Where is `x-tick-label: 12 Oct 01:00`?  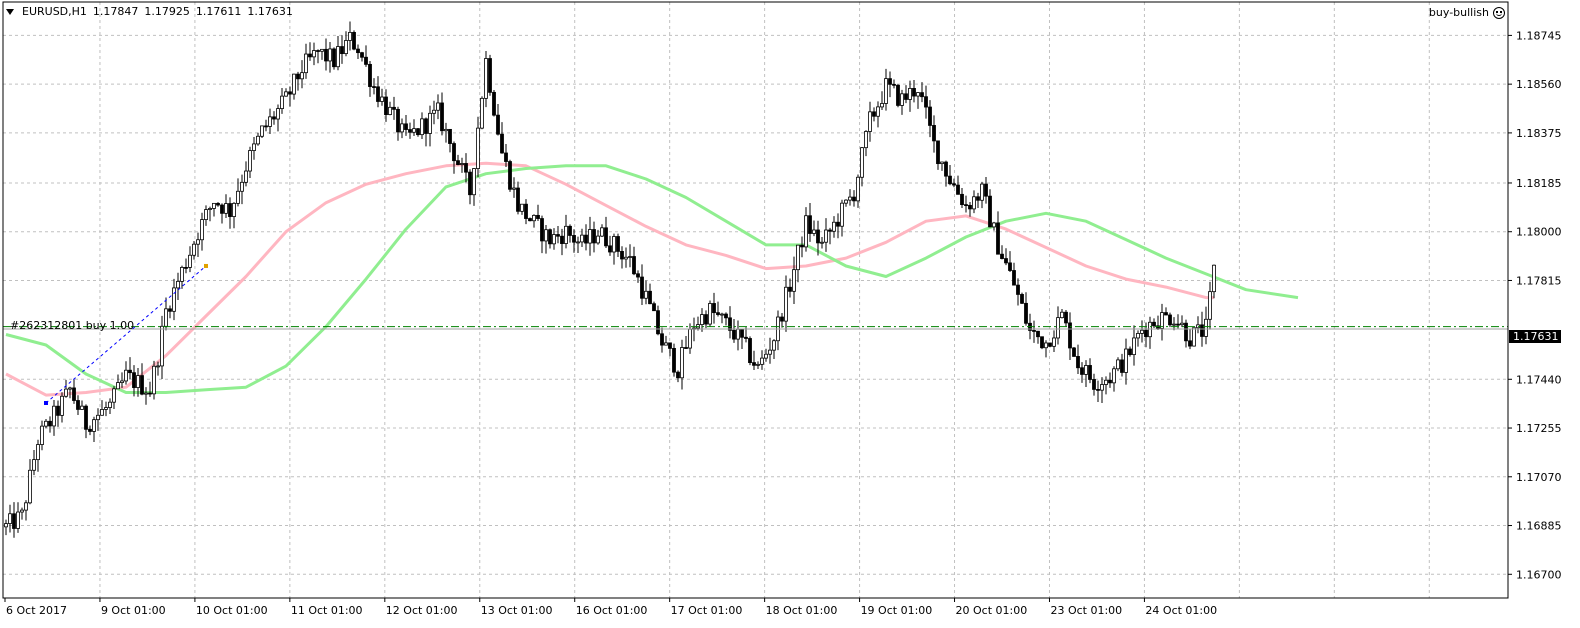
x-tick-label: 12 Oct 01:00 is located at coordinates (422, 610).